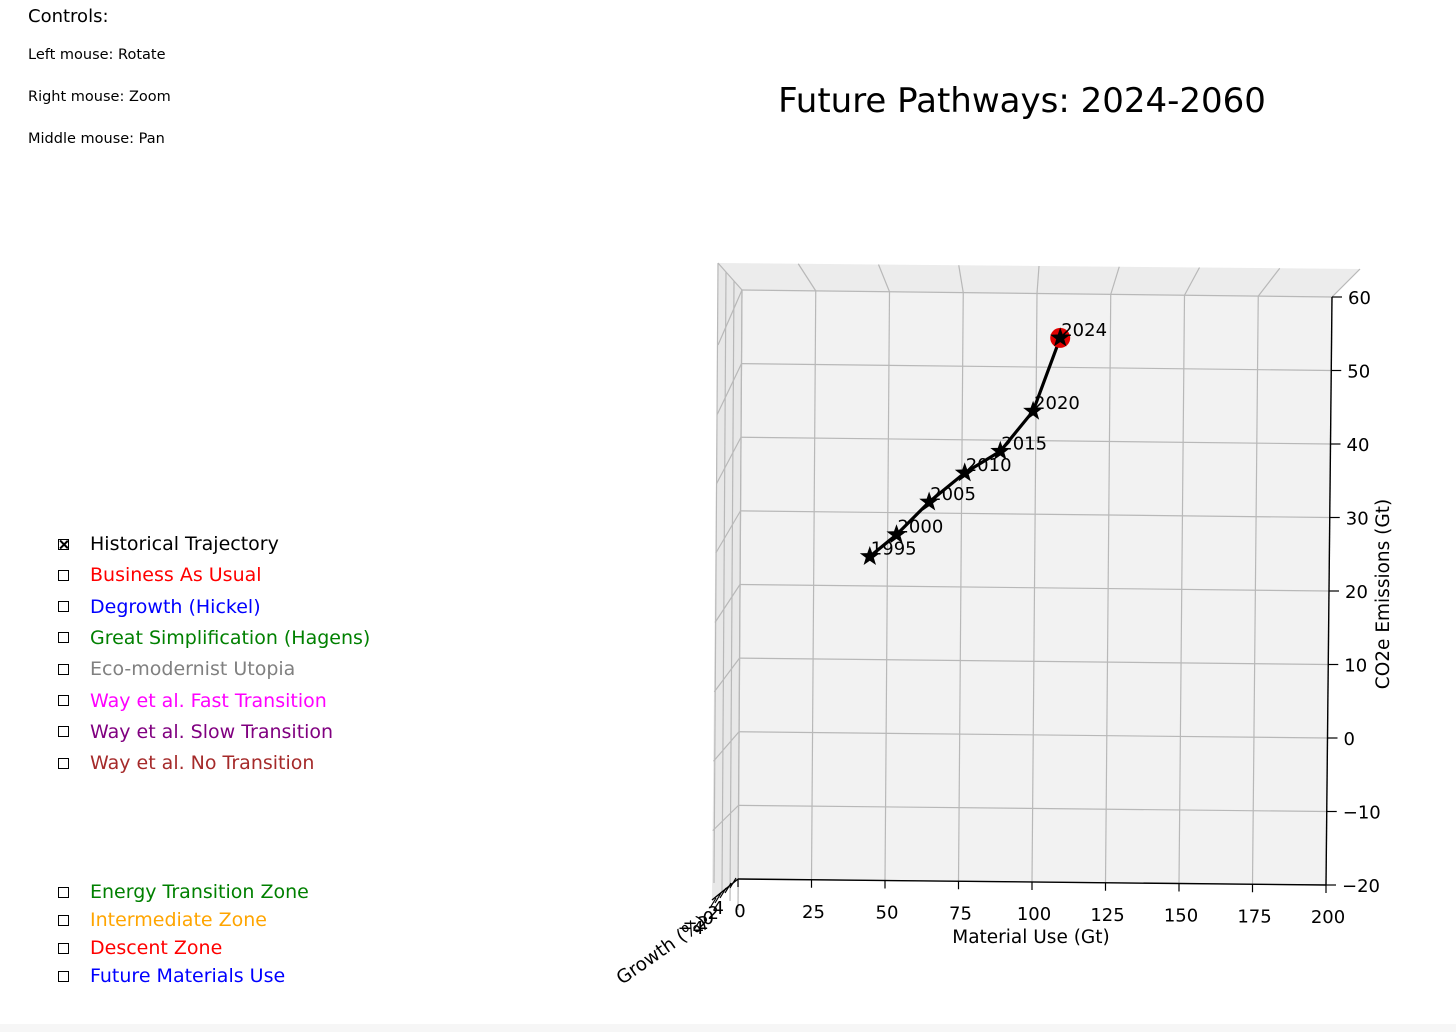 Image resolution: width=1456 pixels, height=1032 pixels. What do you see at coordinates (1359, 298) in the screenshot?
I see `y-tick-label: 60` at bounding box center [1359, 298].